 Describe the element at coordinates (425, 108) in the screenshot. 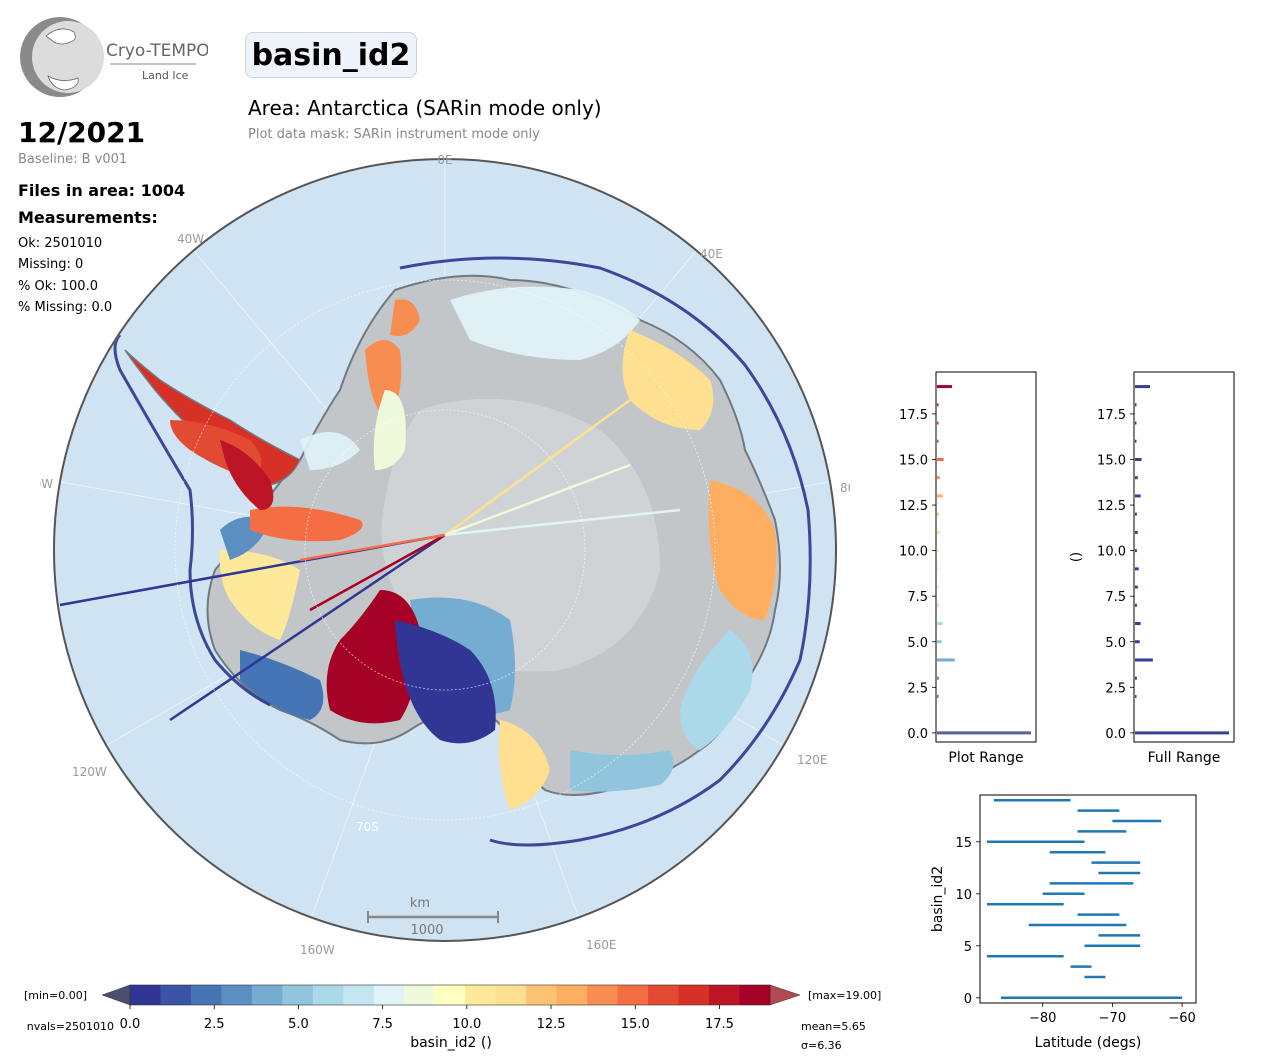

I see `area-title: Area: Antarctica (SARin mode only)` at that location.